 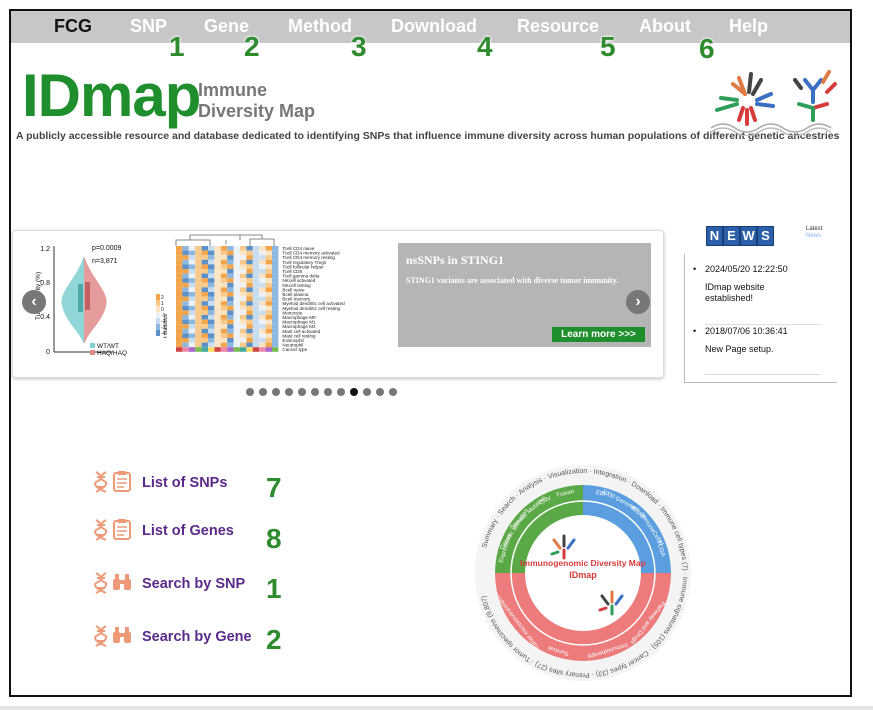 What do you see at coordinates (299, 317) in the screenshot?
I see `heatmap-row-label: Macrophage M0` at bounding box center [299, 317].